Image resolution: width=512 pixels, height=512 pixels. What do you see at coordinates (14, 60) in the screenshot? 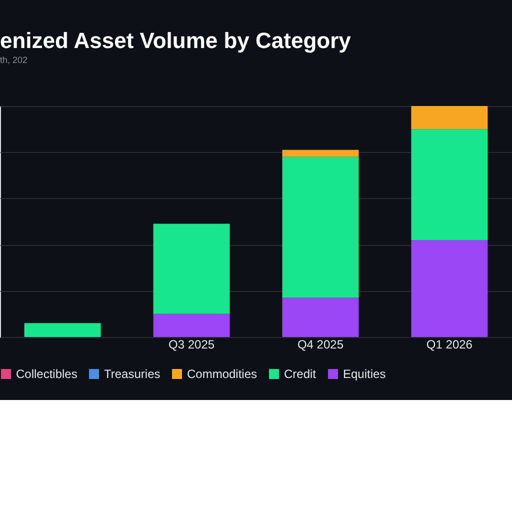
I see `text: th, 202` at bounding box center [14, 60].